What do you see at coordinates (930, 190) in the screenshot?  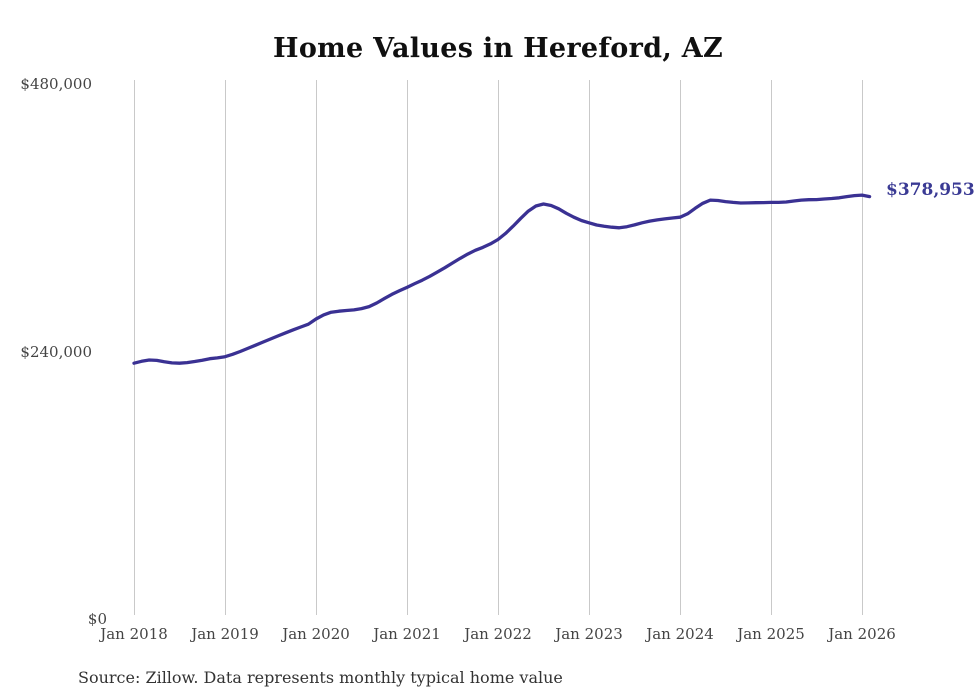 I see `current-value-label: $378,953` at bounding box center [930, 190].